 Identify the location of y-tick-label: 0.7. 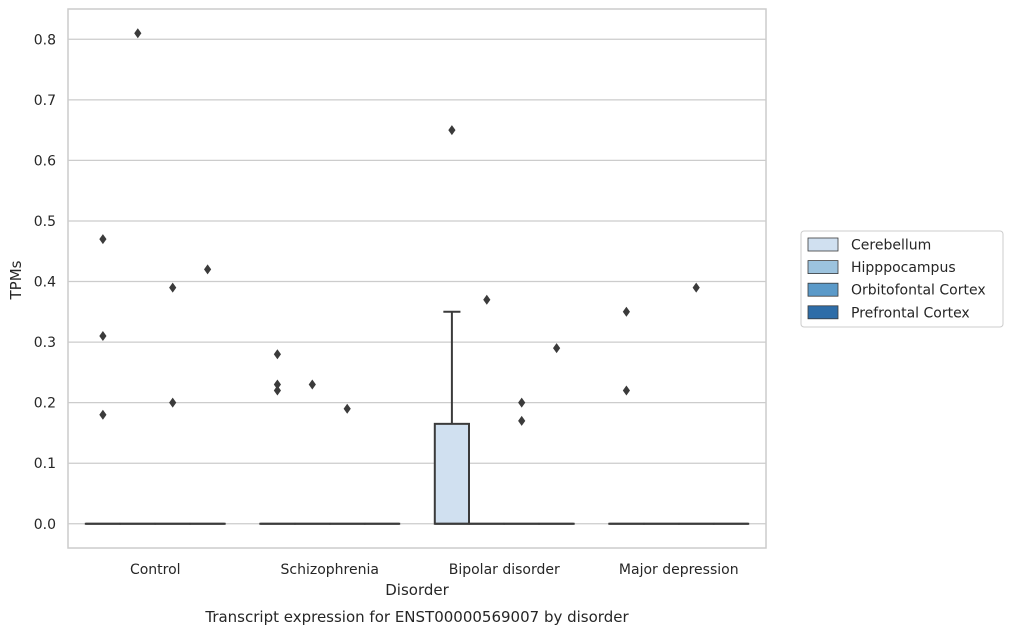
(45, 101).